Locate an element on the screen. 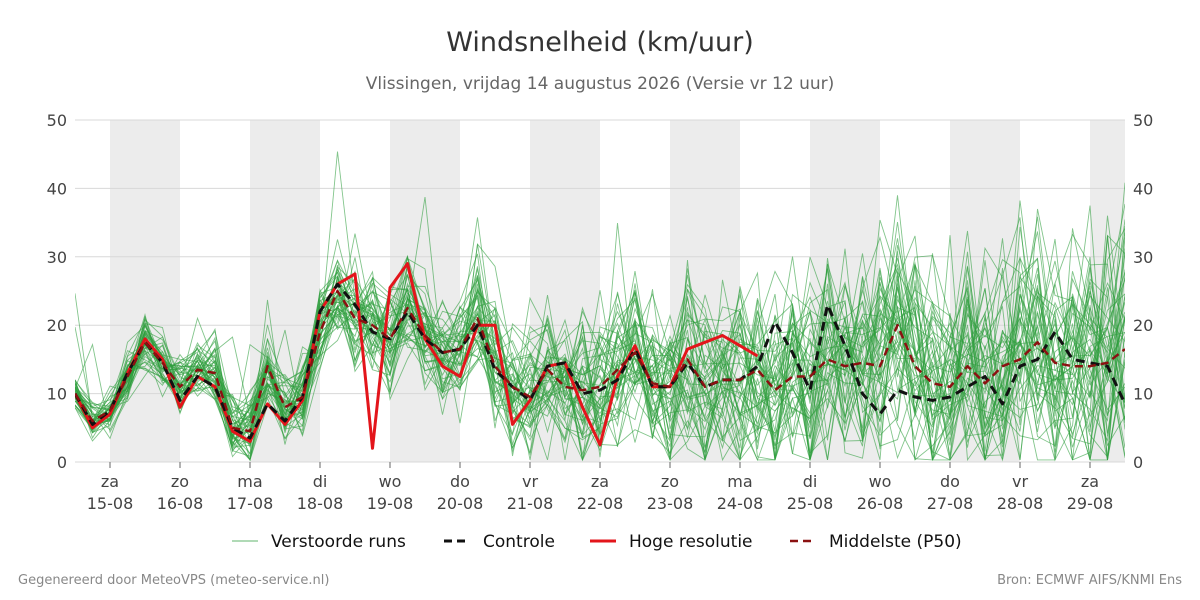  legend-label-median: Middelste (P50) is located at coordinates (895, 542).